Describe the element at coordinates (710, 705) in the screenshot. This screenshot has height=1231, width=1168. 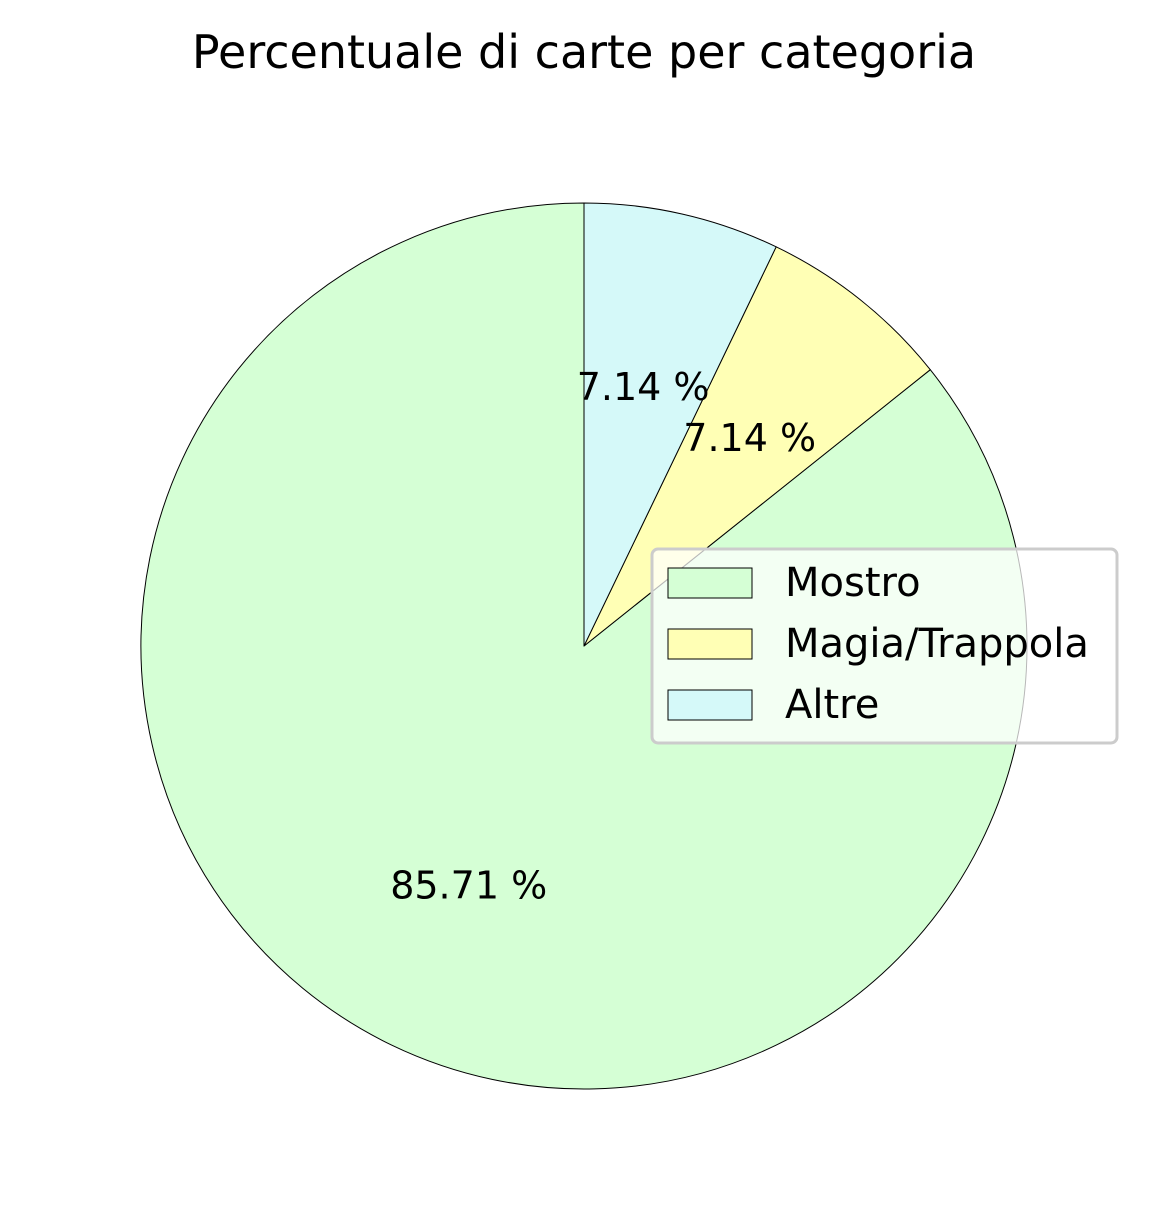
I see `legend-swatch-altre` at that location.